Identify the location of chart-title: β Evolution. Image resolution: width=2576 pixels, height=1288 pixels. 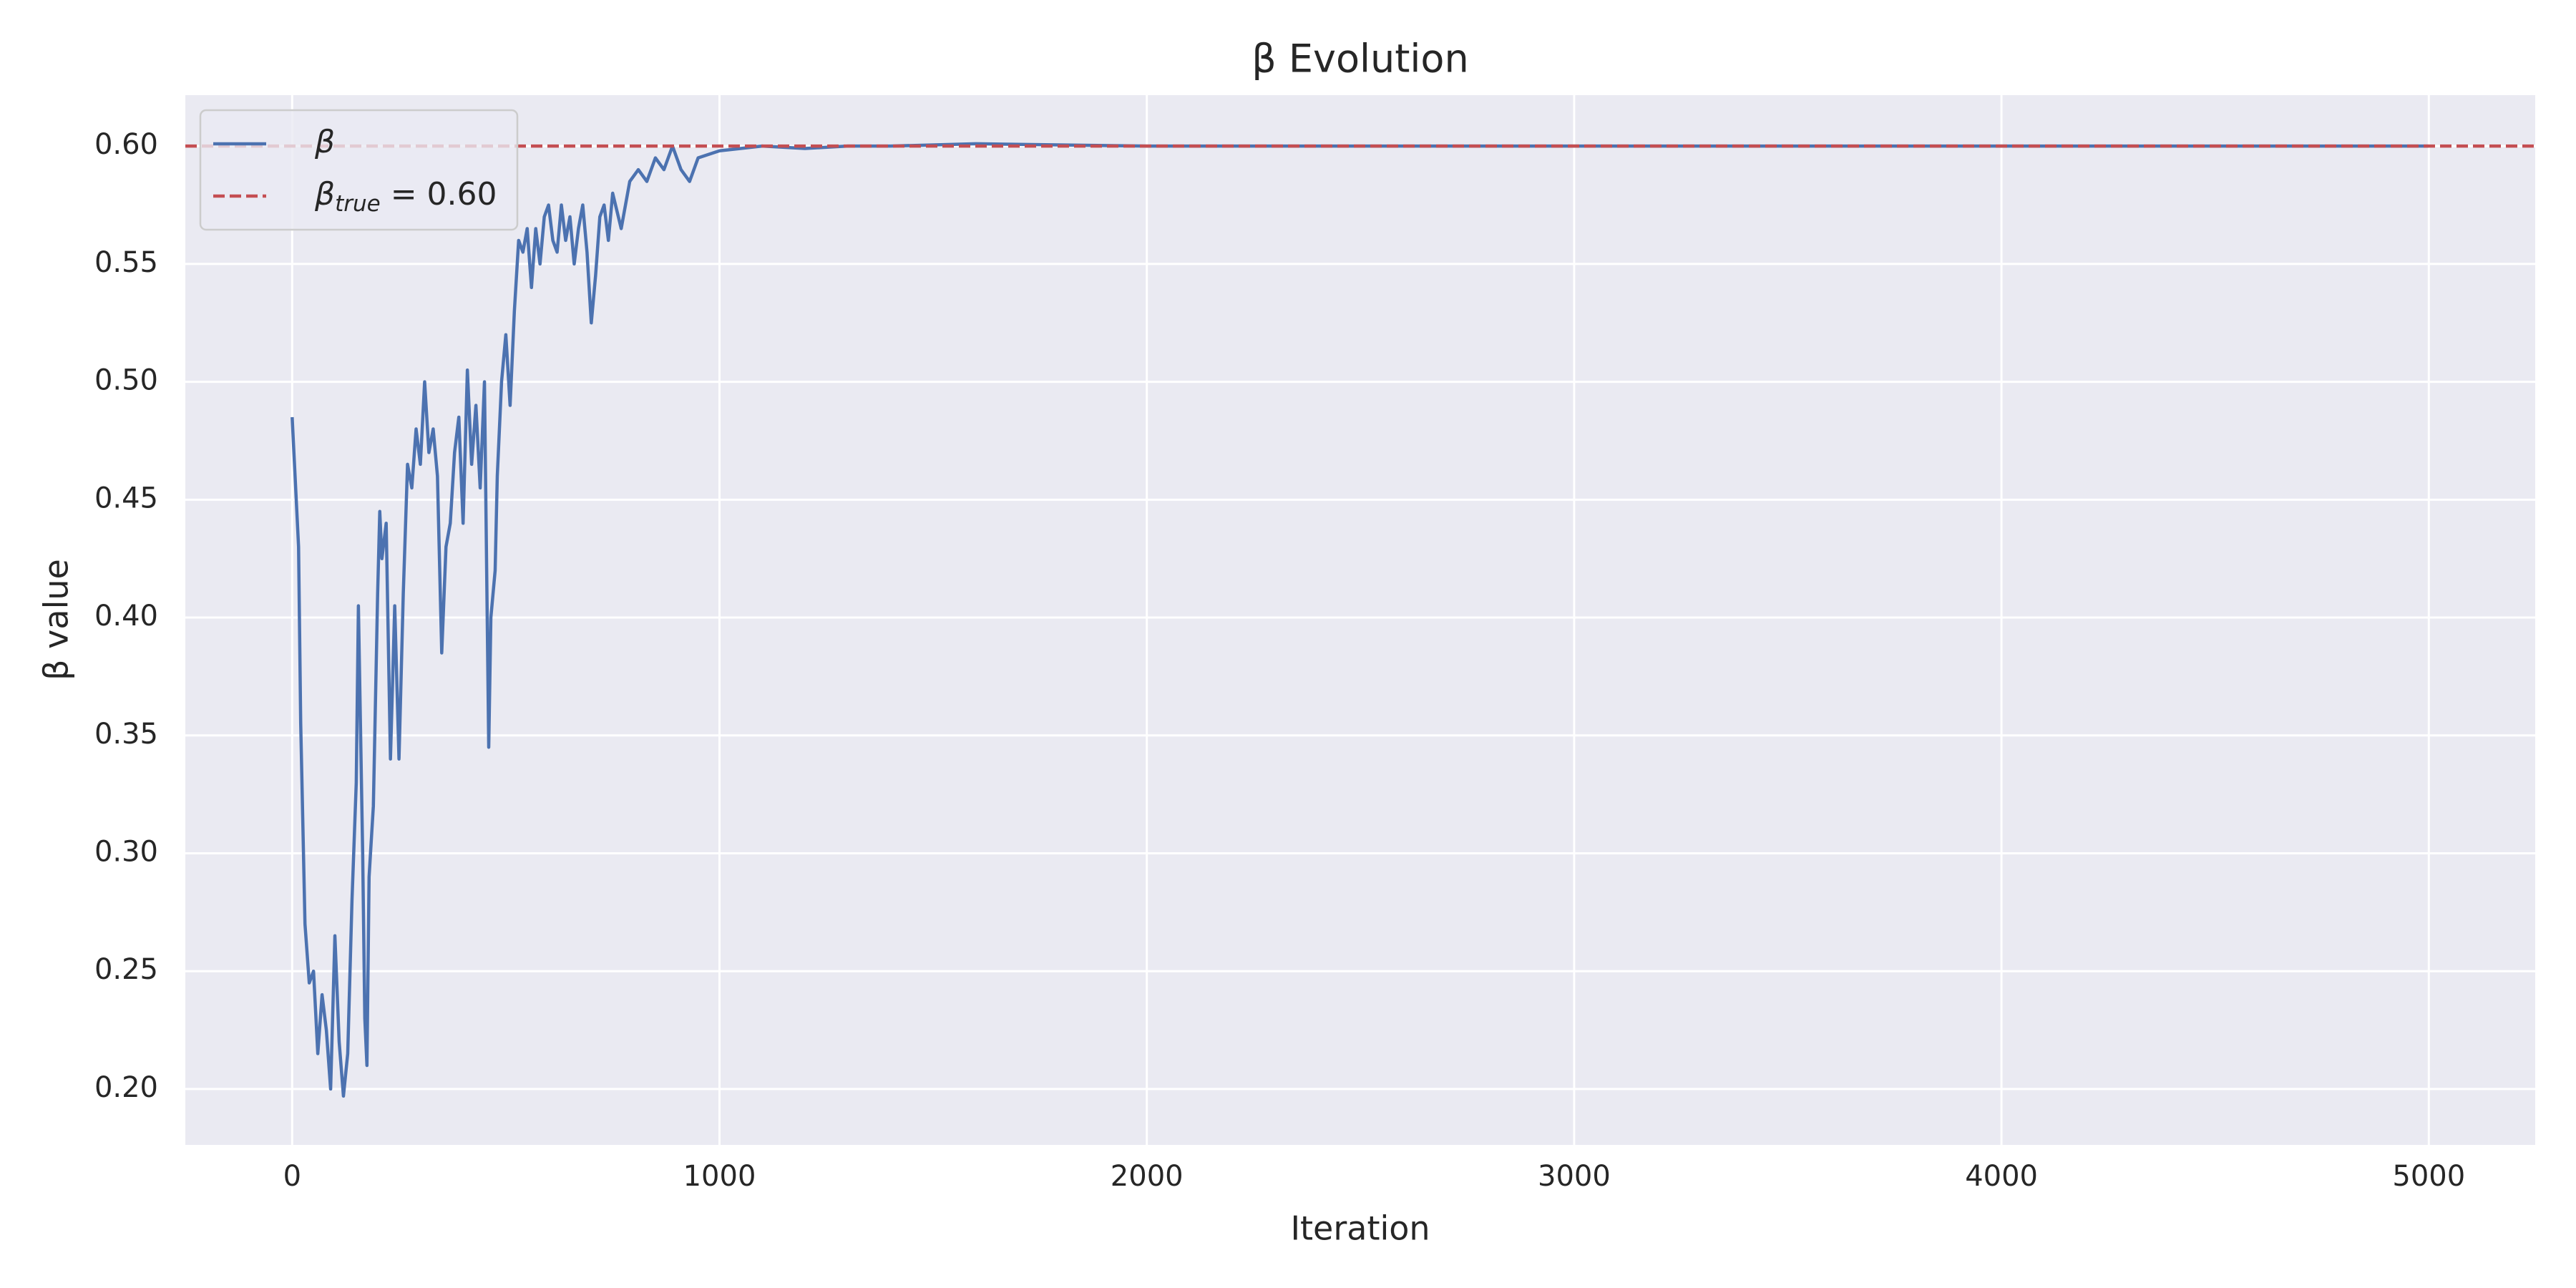
(1360, 59).